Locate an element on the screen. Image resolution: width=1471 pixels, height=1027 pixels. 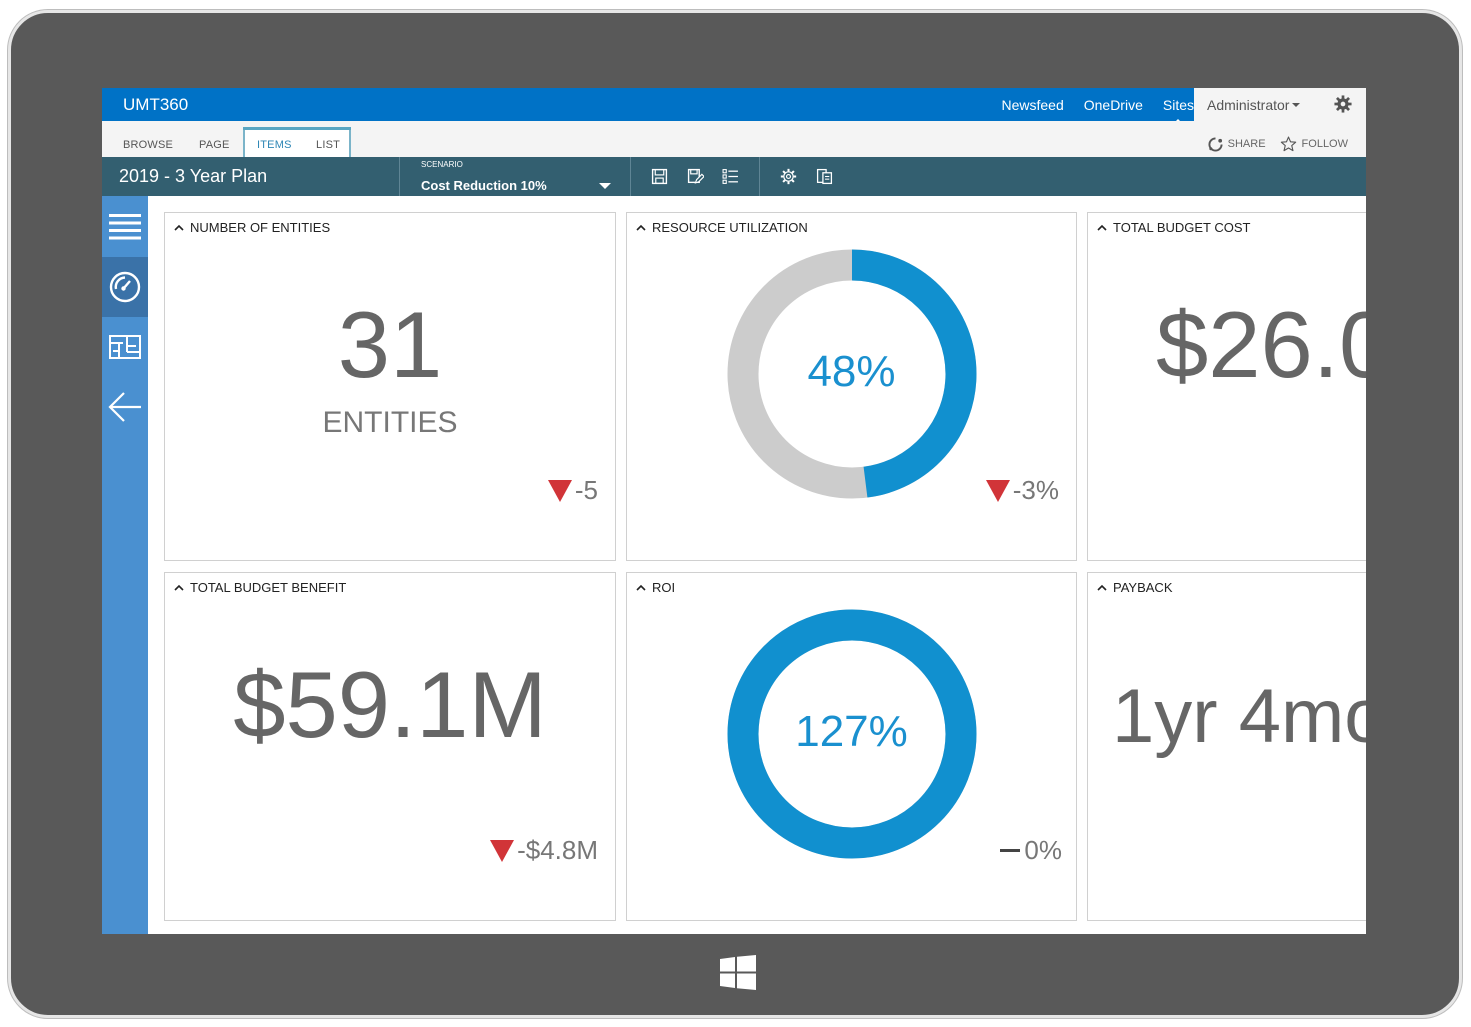
suite-link-onedrive: OneDrive is located at coordinates (1113, 104).